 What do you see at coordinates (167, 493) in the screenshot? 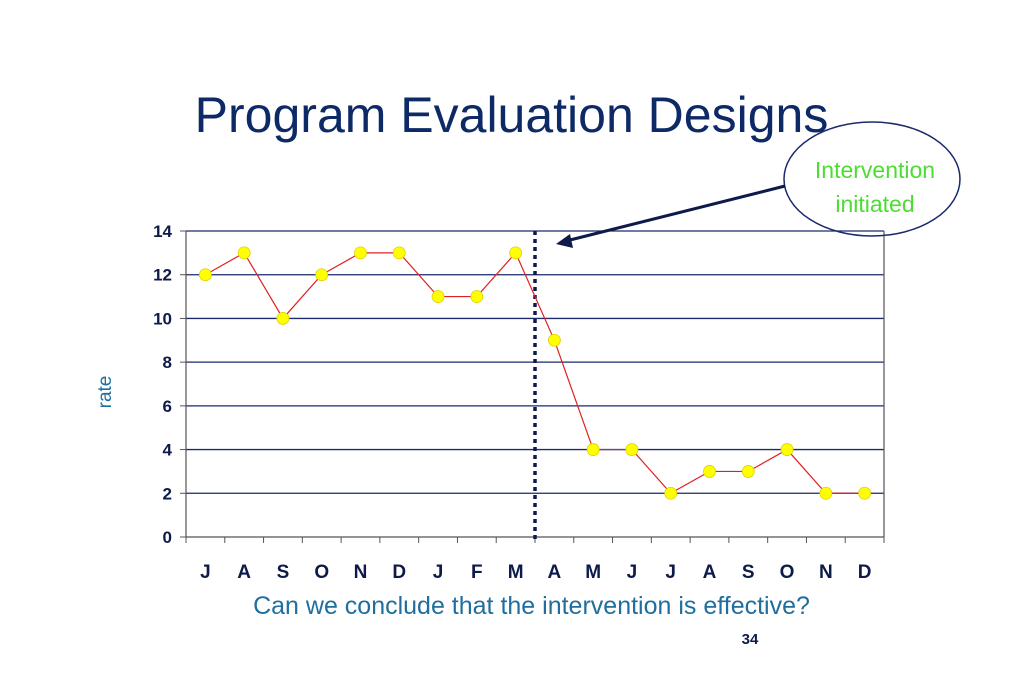
I see `y-tick-label: 2` at bounding box center [167, 493].